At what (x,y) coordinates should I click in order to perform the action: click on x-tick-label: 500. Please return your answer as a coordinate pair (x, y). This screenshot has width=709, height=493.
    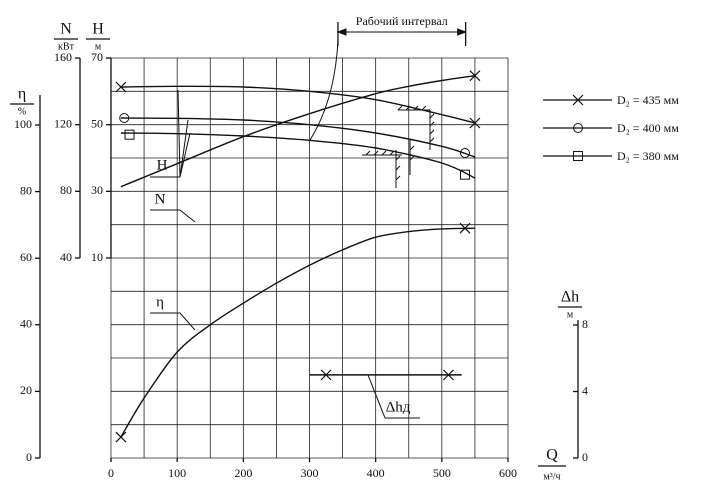
    Looking at the image, I should click on (442, 473).